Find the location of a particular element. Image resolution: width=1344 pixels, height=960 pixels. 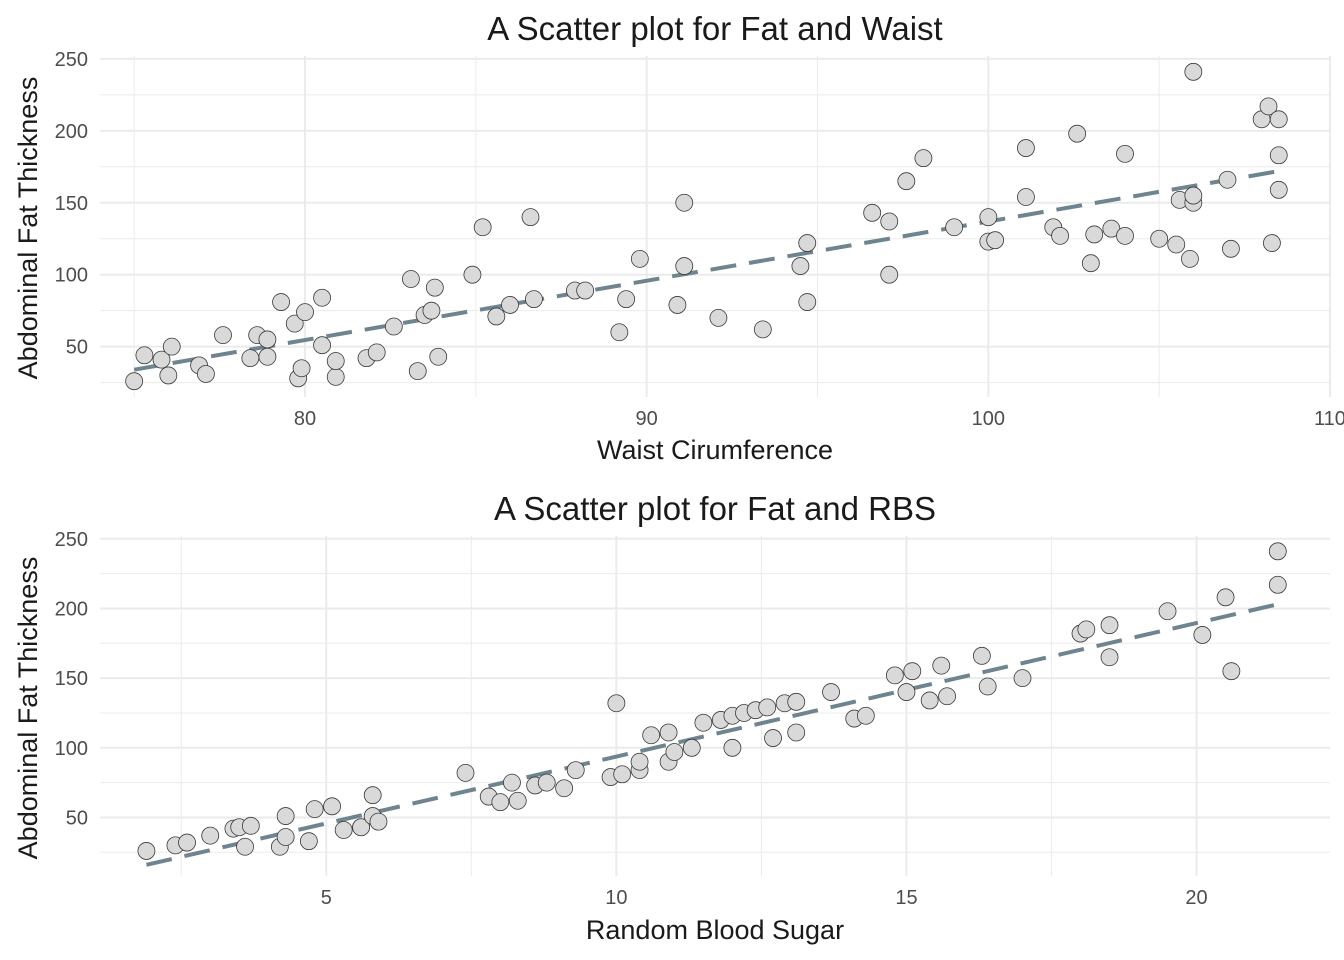

x-tick-label: 80 is located at coordinates (305, 419).